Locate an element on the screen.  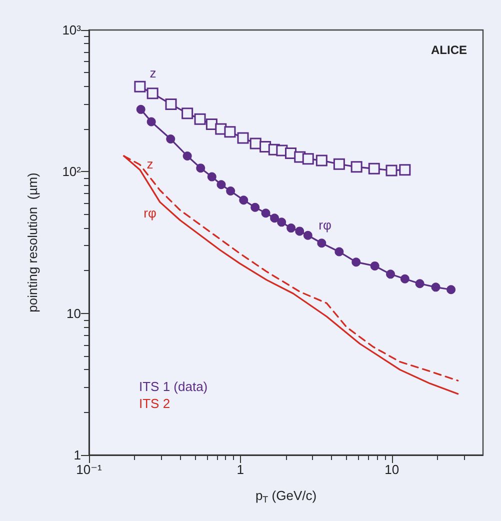
y-axis-title: pointing resolution (µm) is located at coordinates (32, 242).